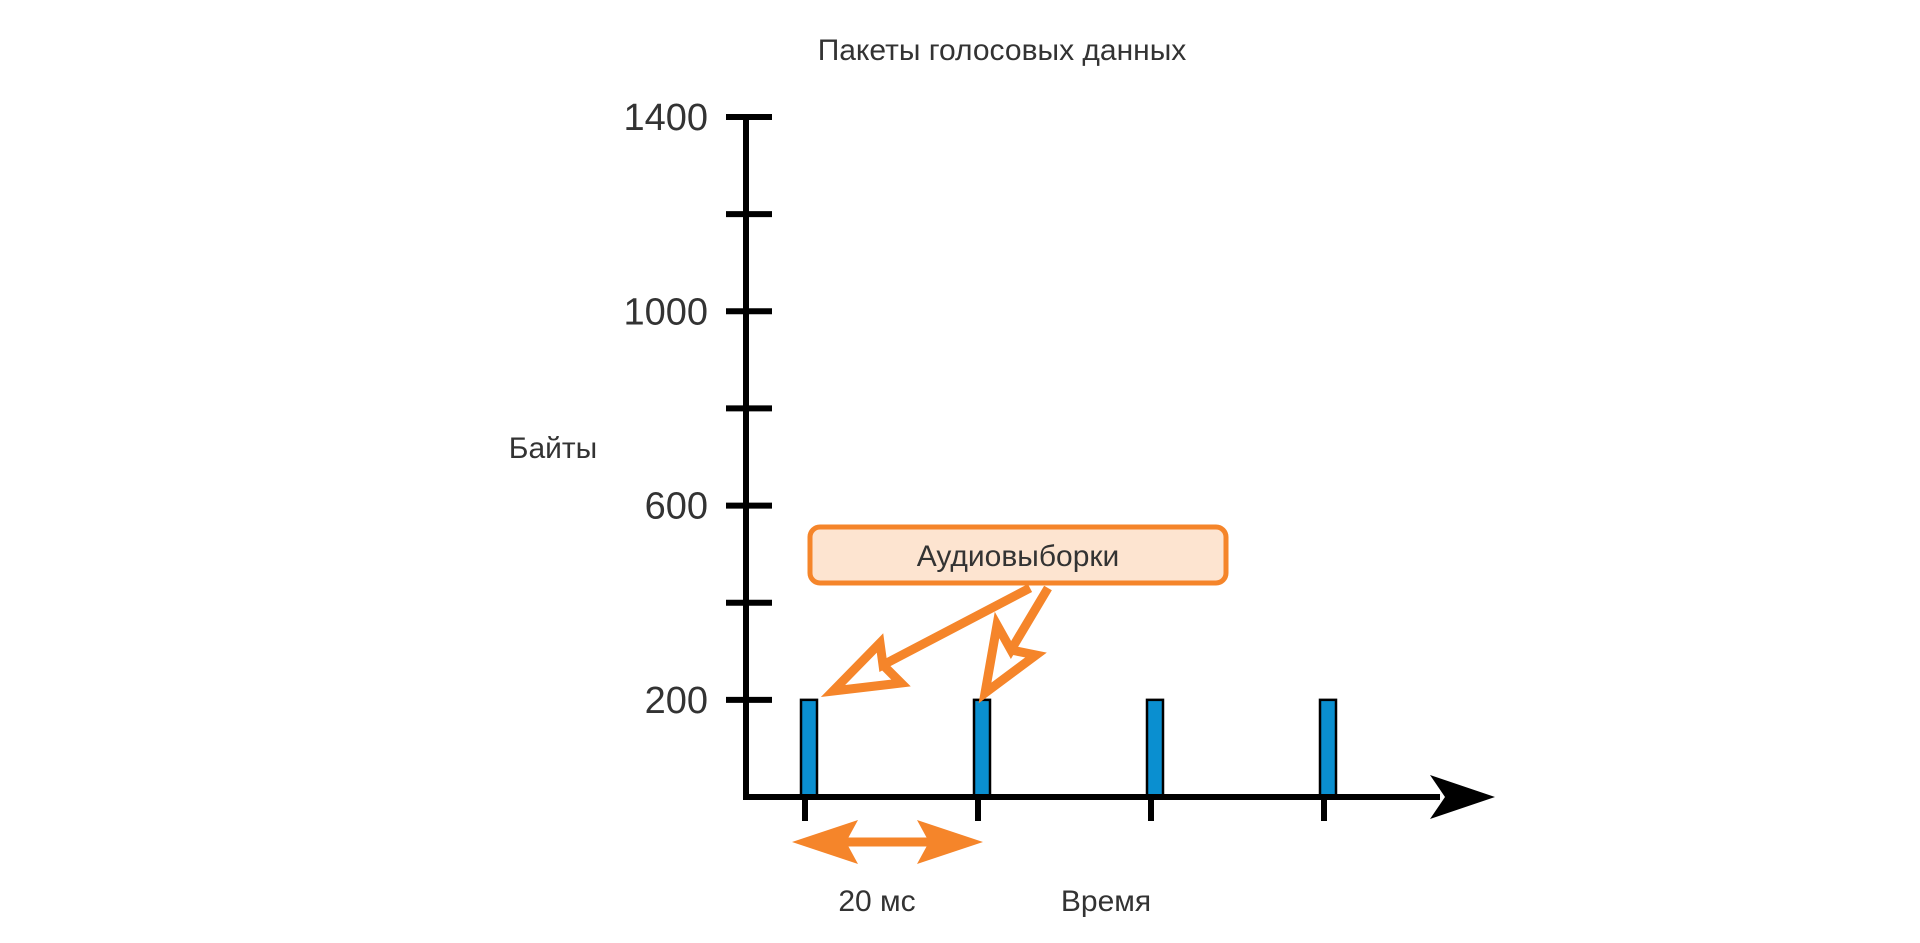 Image resolution: width=1920 pixels, height=943 pixels. I want to click on chart-title: Пакеты голосовых данных, so click(1002, 50).